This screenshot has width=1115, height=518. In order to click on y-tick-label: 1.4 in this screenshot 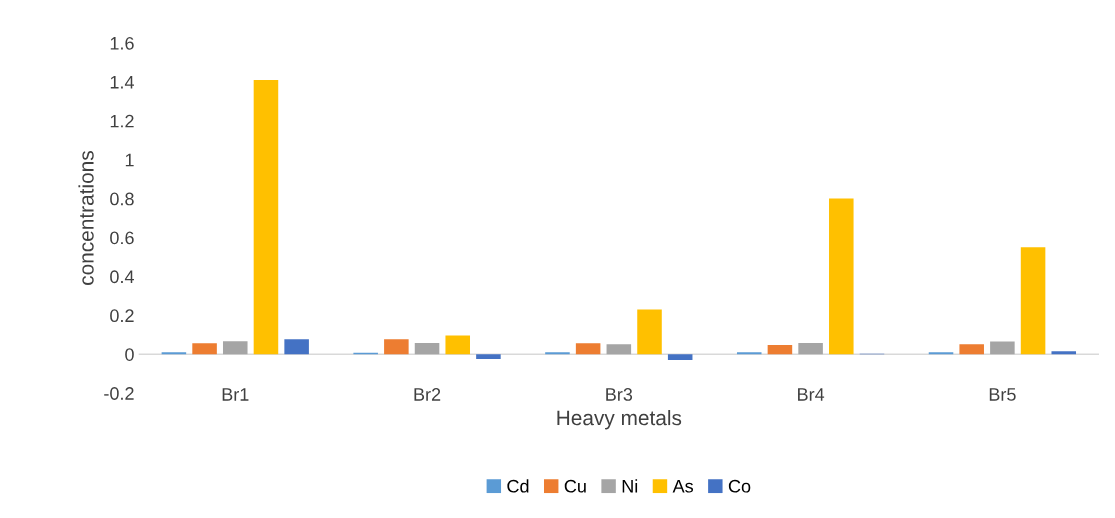, I will do `click(122, 82)`.